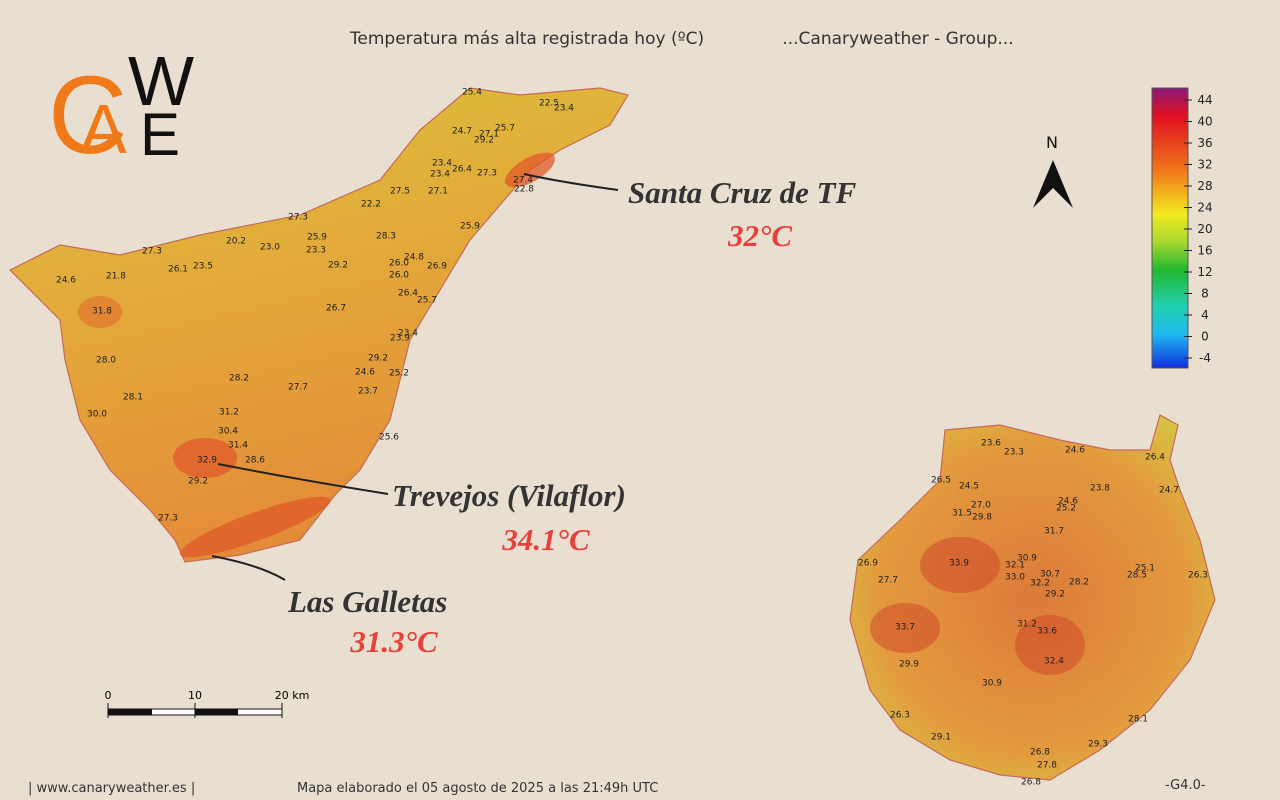  I want to click on station-temp: 25.2, so click(1066, 509).